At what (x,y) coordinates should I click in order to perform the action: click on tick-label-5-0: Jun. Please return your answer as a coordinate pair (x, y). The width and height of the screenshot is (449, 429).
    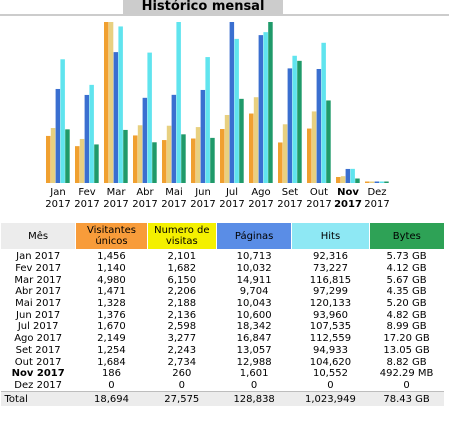
    Looking at the image, I should click on (202, 192).